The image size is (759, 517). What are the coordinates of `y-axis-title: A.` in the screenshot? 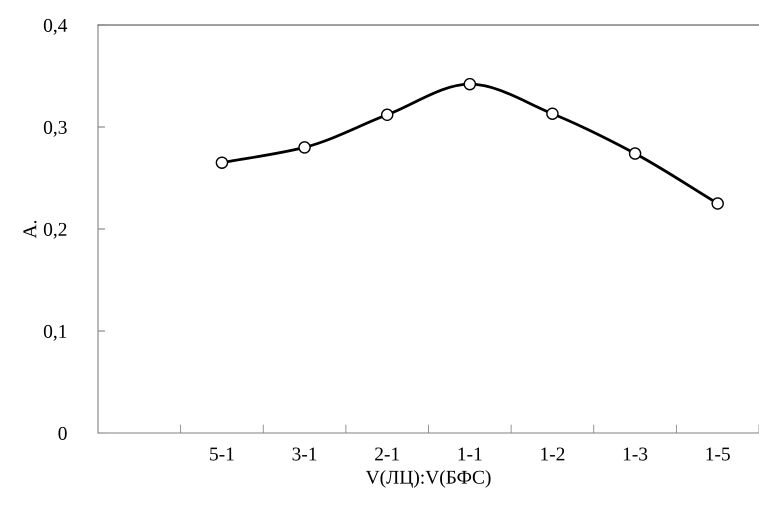 It's located at (29, 229).